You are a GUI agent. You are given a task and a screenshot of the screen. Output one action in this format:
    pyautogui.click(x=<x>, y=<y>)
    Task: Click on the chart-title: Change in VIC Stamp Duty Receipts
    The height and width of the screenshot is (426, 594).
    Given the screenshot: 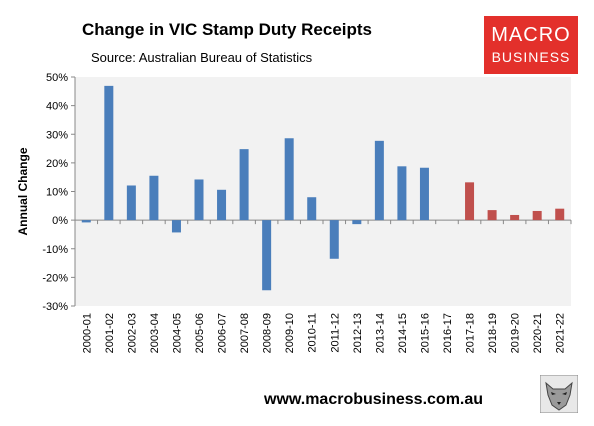 What is the action you would take?
    pyautogui.click(x=227, y=29)
    